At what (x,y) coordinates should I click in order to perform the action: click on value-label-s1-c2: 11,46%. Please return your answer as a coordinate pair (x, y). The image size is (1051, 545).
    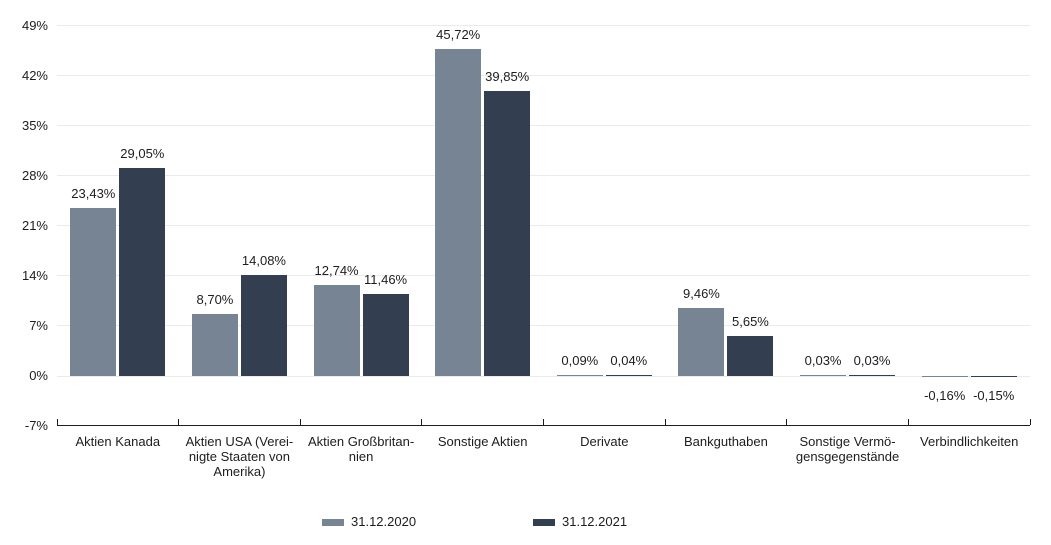
    Looking at the image, I should click on (385, 280).